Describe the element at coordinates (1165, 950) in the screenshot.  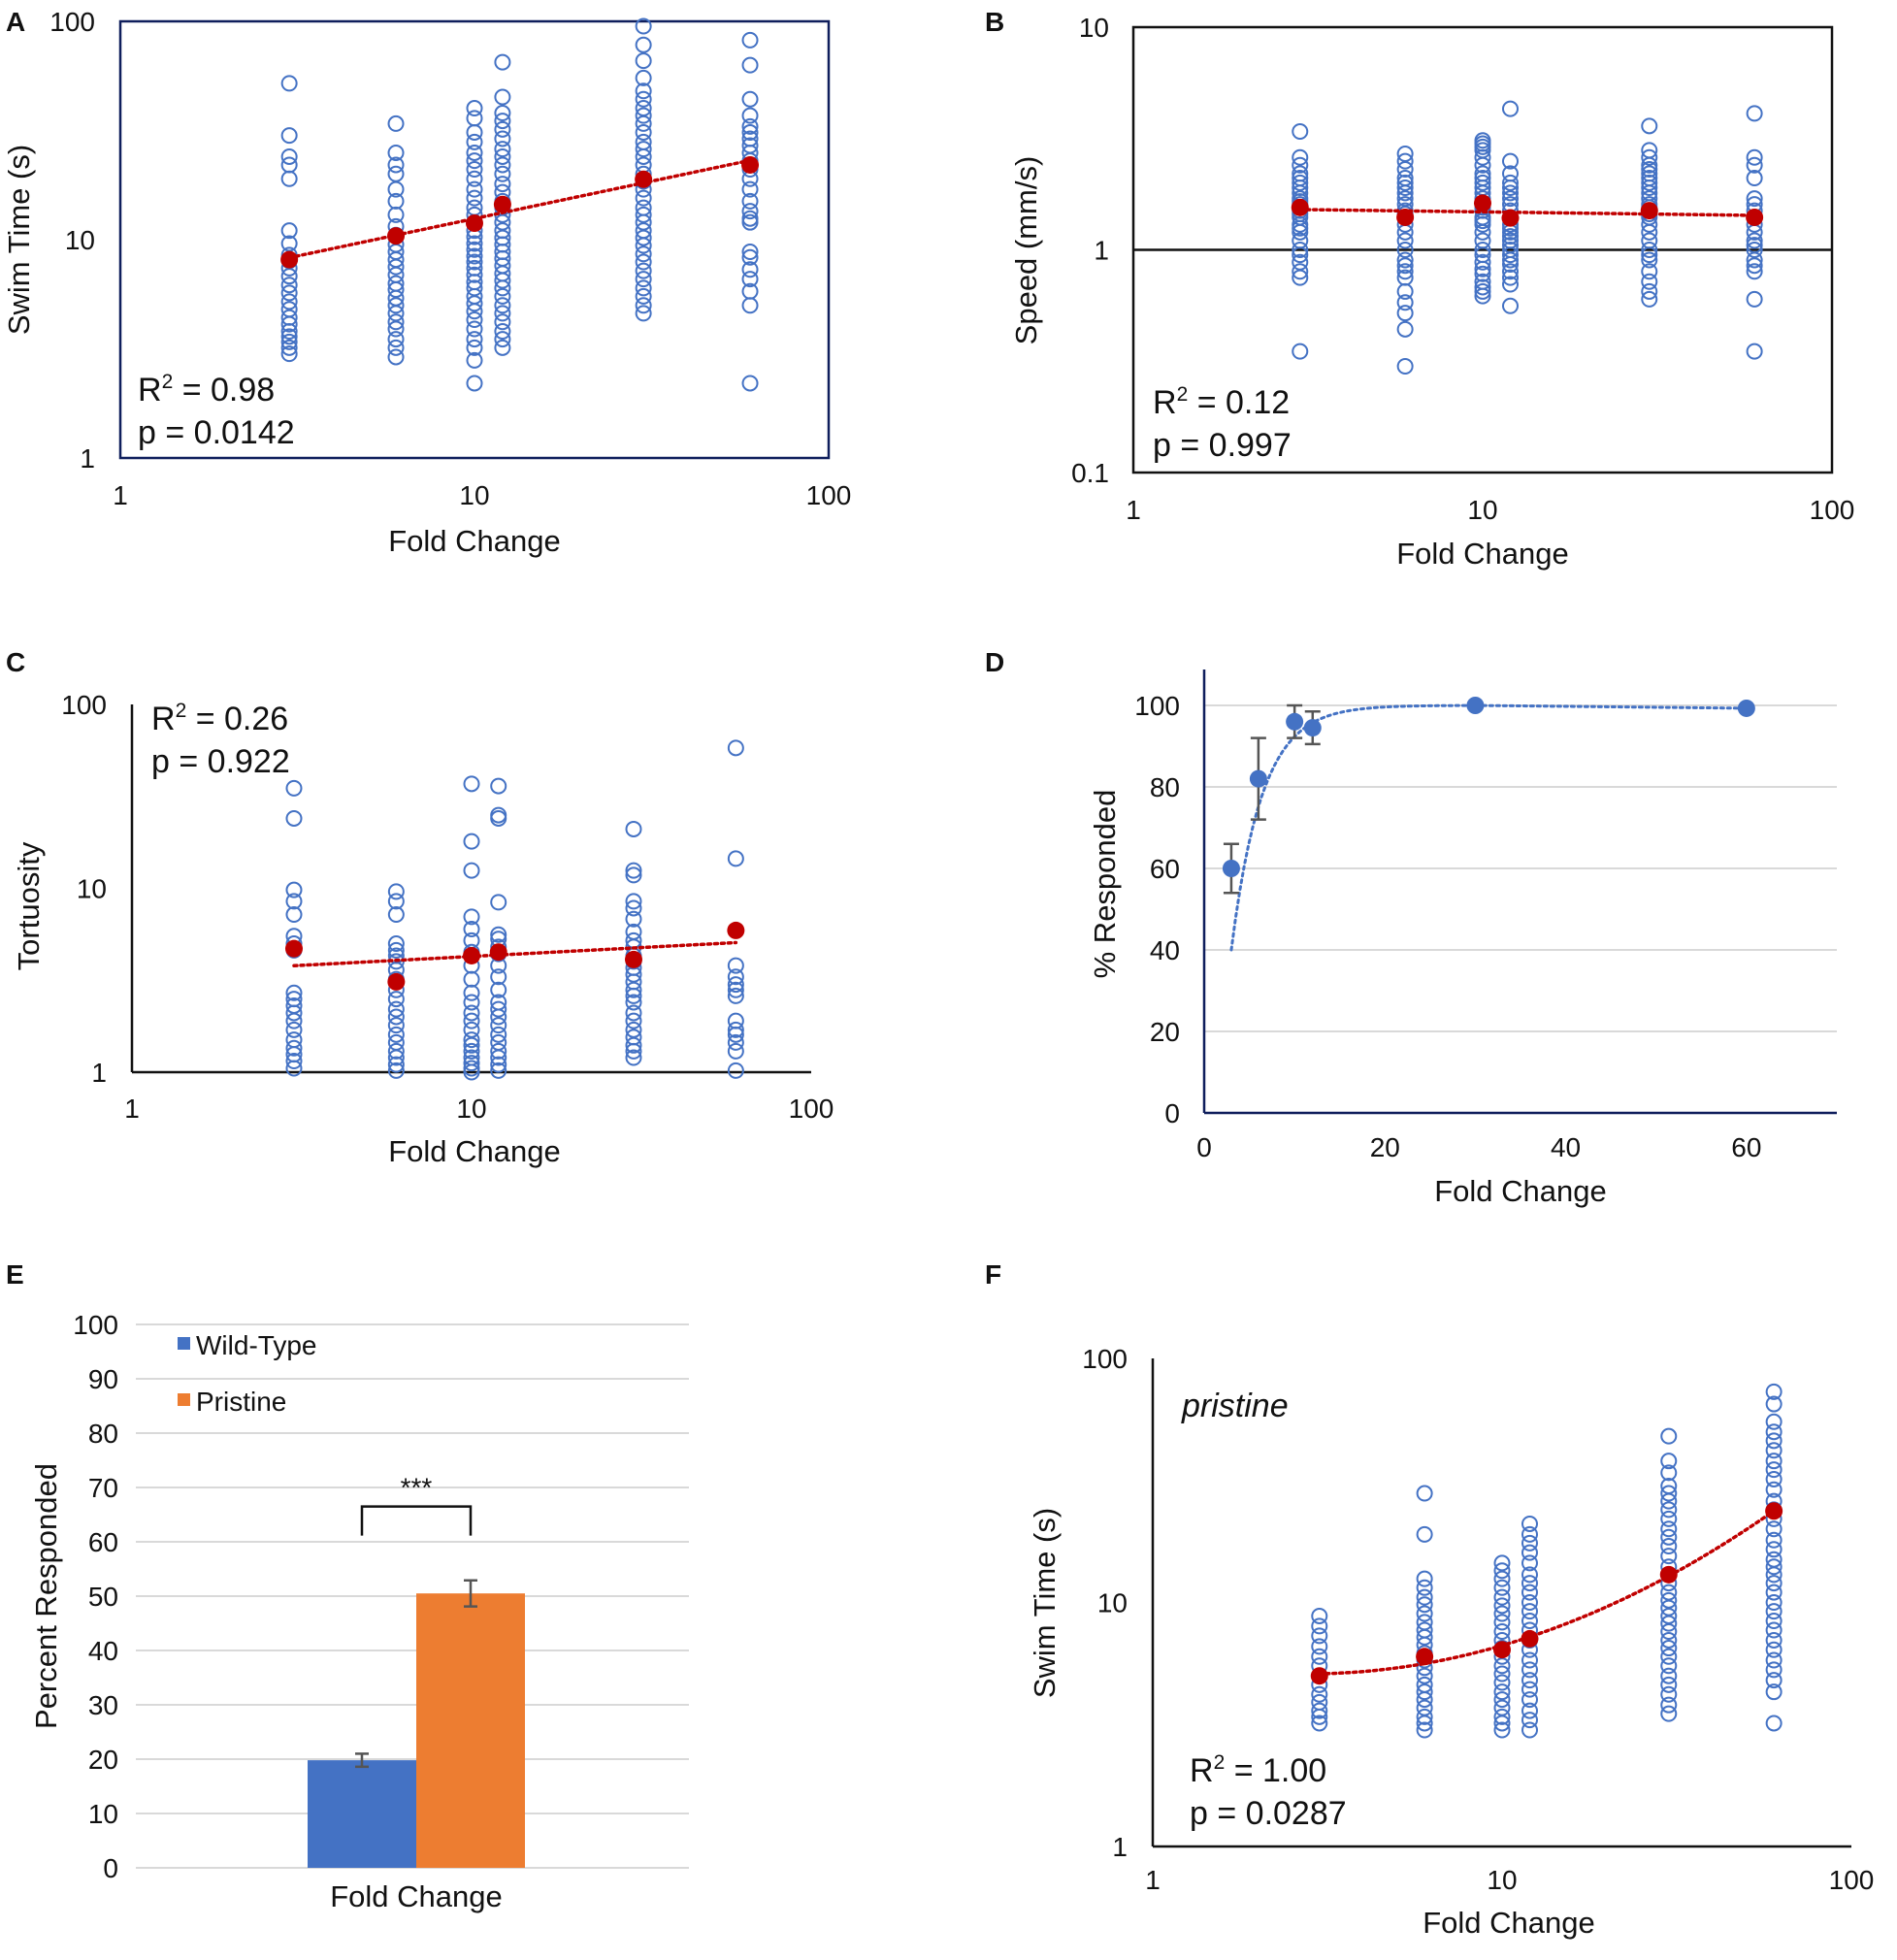
I see `y-tick-label: 40` at that location.